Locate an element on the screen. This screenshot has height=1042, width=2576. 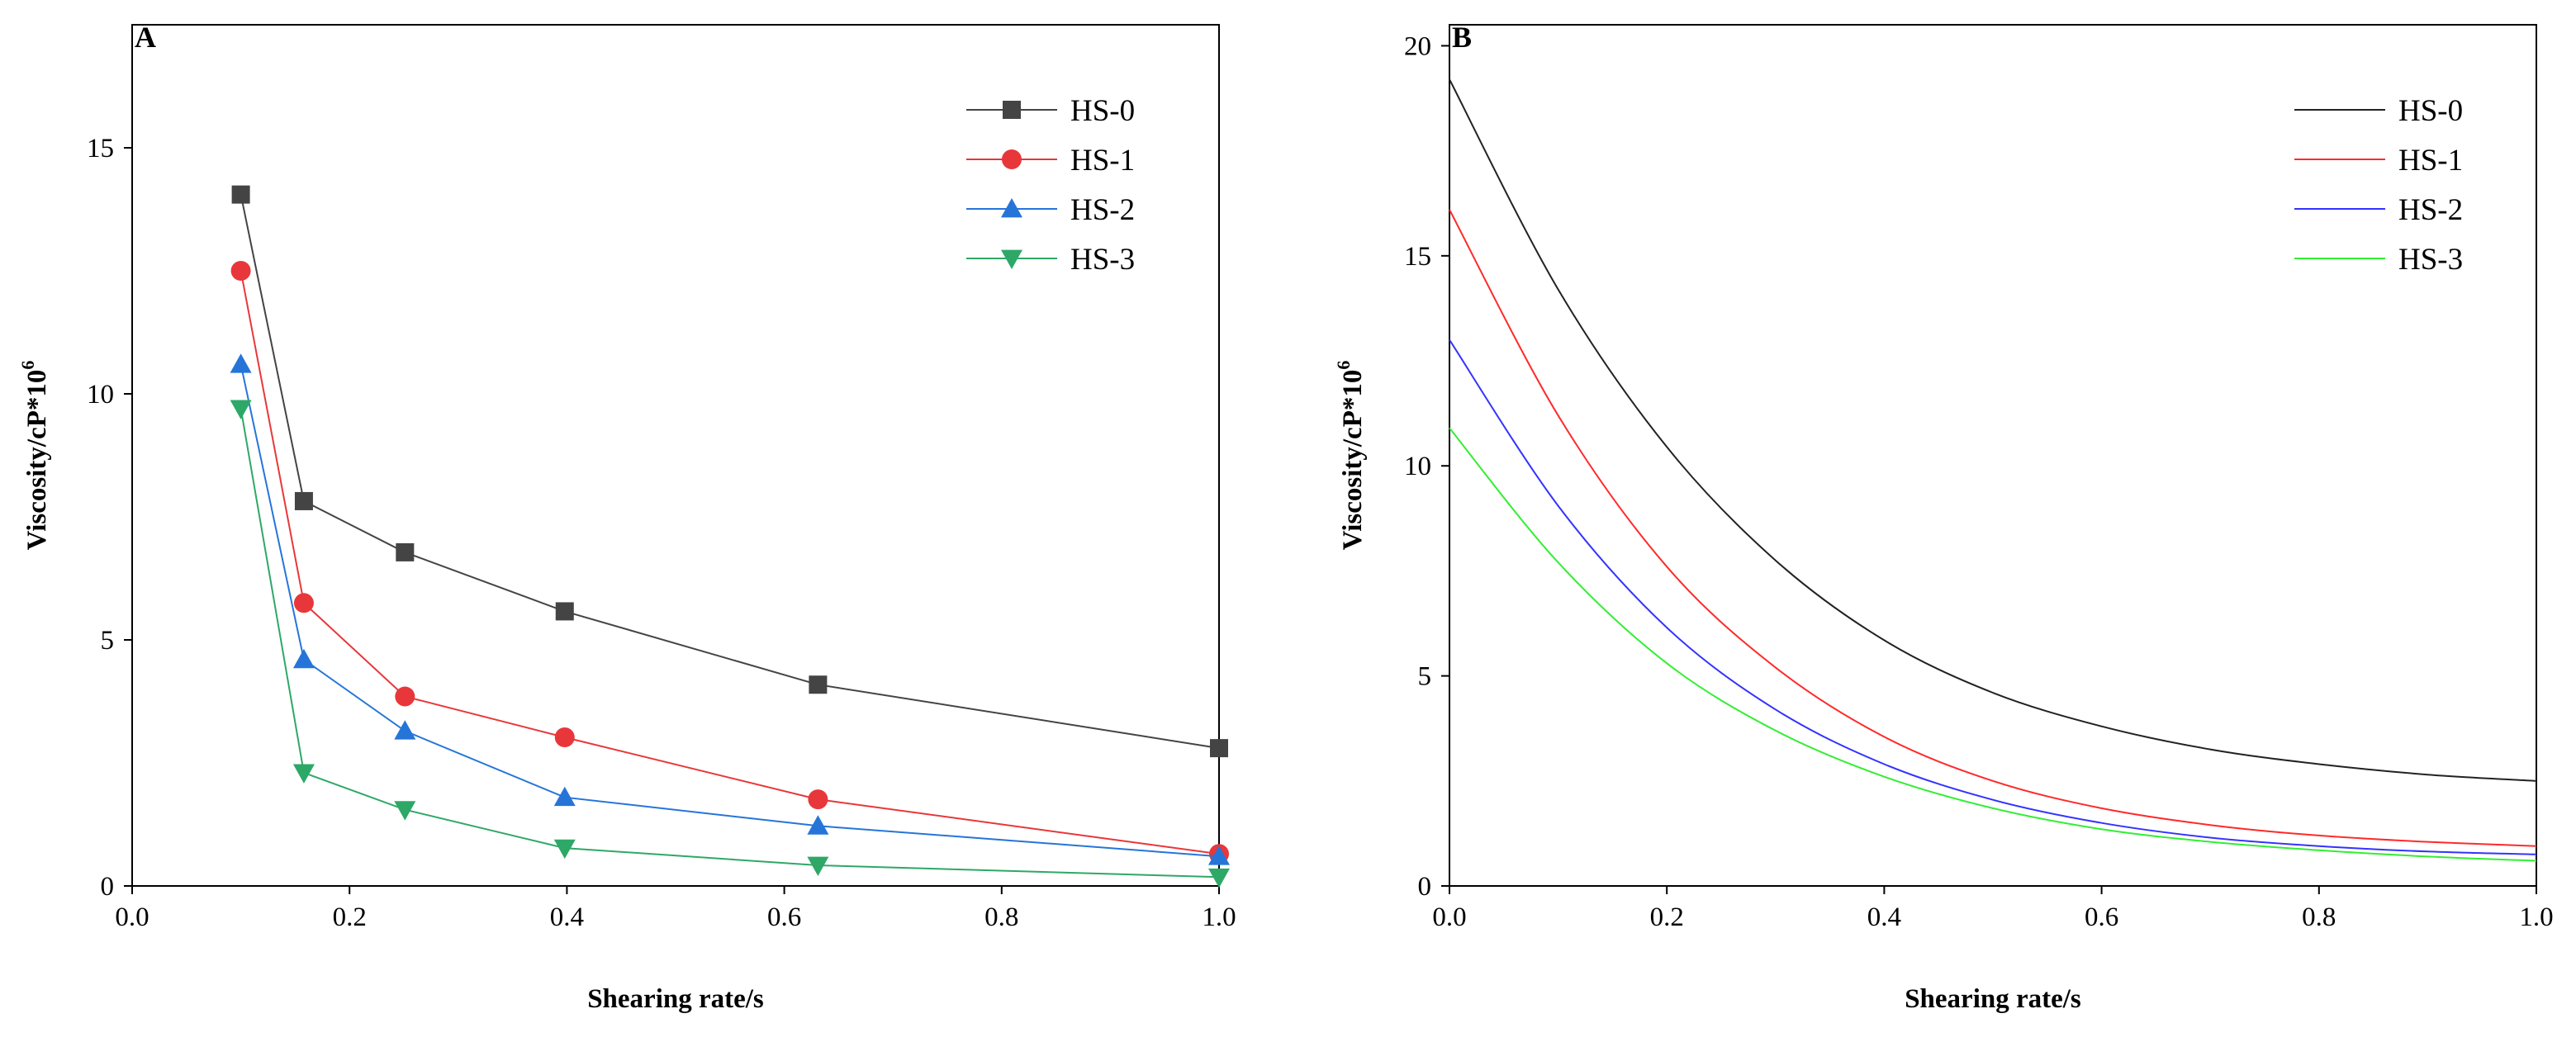
y-tick-label: 20 is located at coordinates (1417, 46).